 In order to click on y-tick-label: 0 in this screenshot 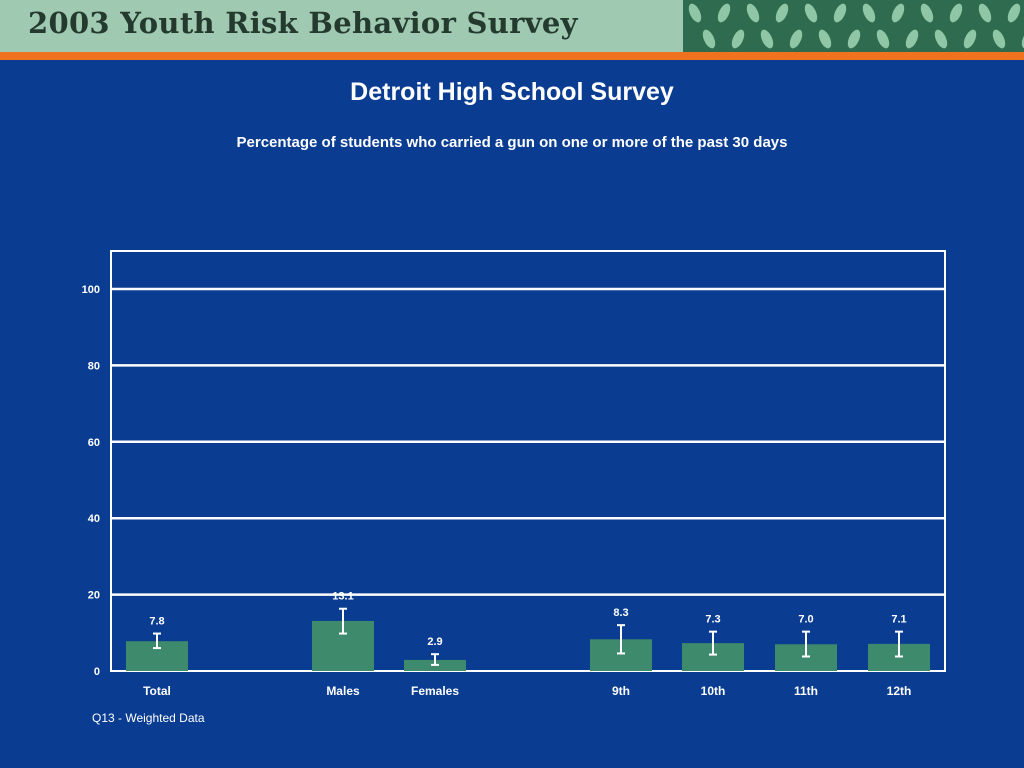, I will do `click(97, 672)`.